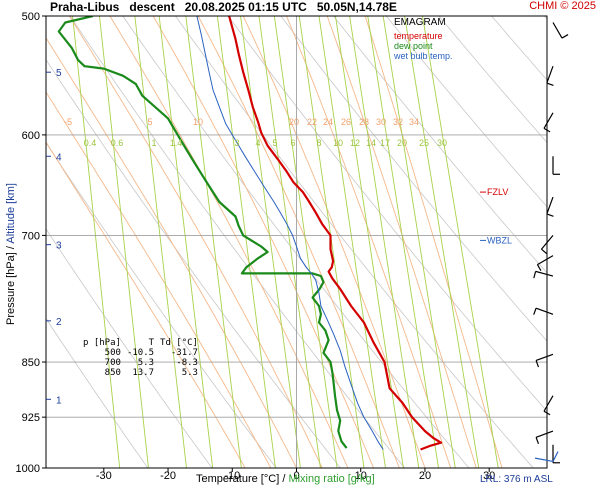 Image resolution: width=600 pixels, height=500 pixels. I want to click on pressure-tick-label: 600, so click(31, 136).